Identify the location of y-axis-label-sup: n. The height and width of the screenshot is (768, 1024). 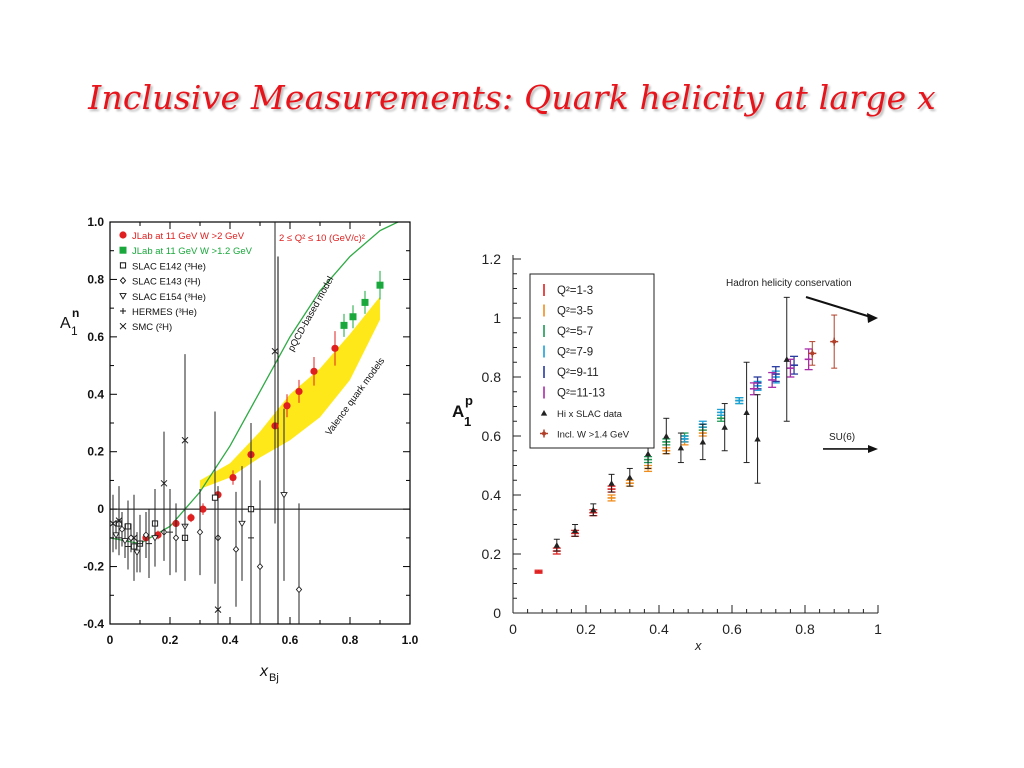
(75, 313).